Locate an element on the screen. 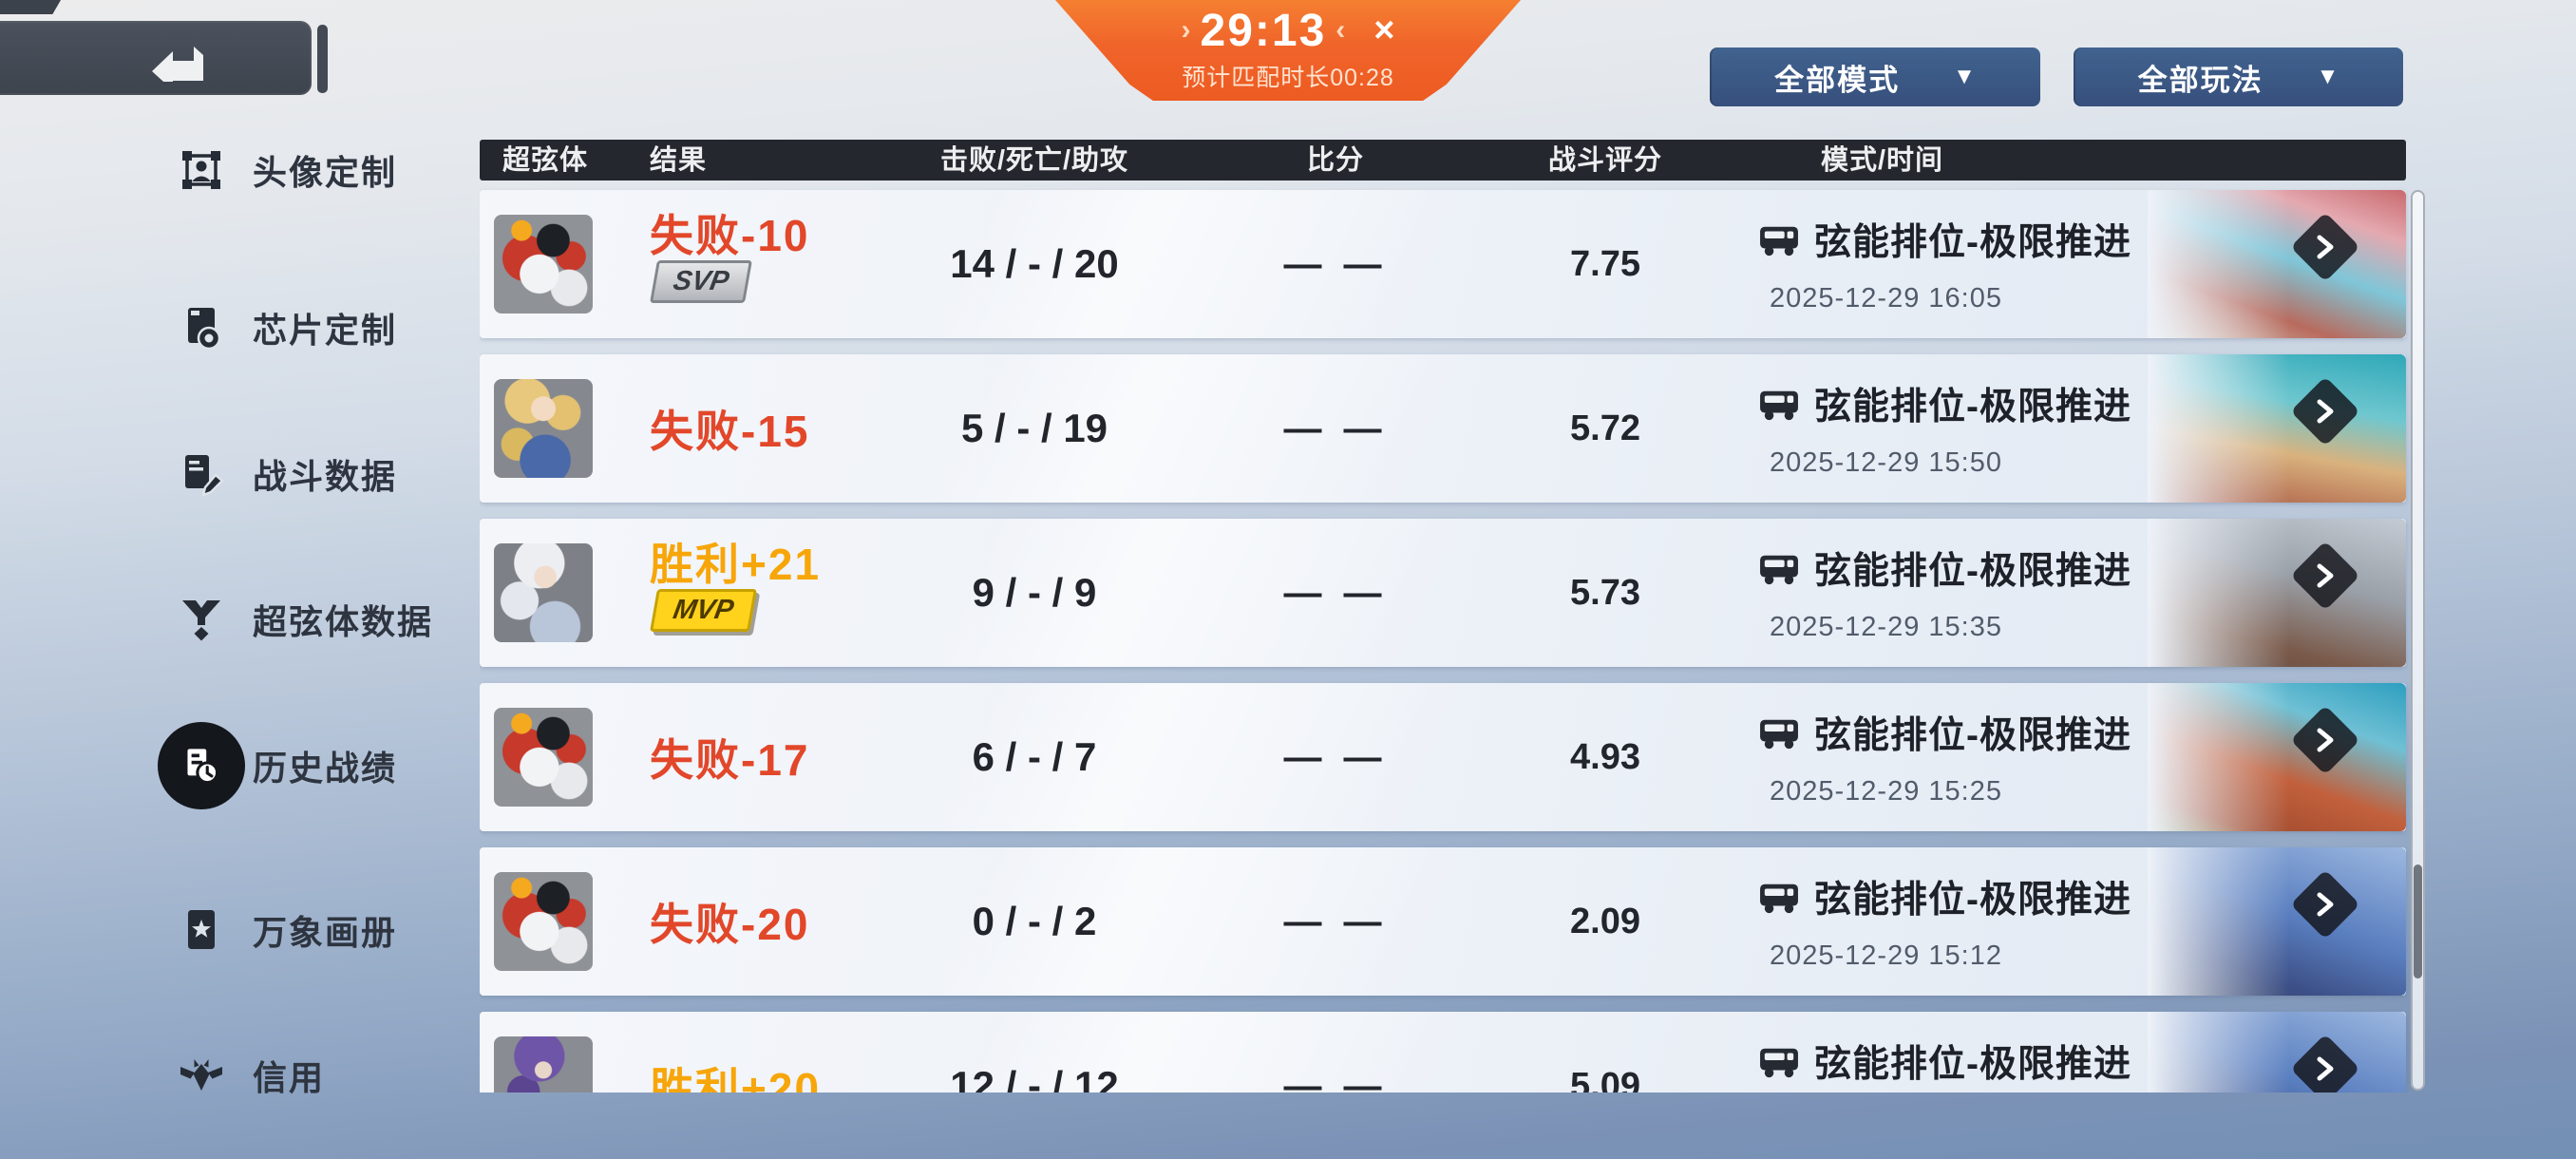 The width and height of the screenshot is (2576, 1159). sidebar-item-credit: 信用 is located at coordinates (357, 1075).